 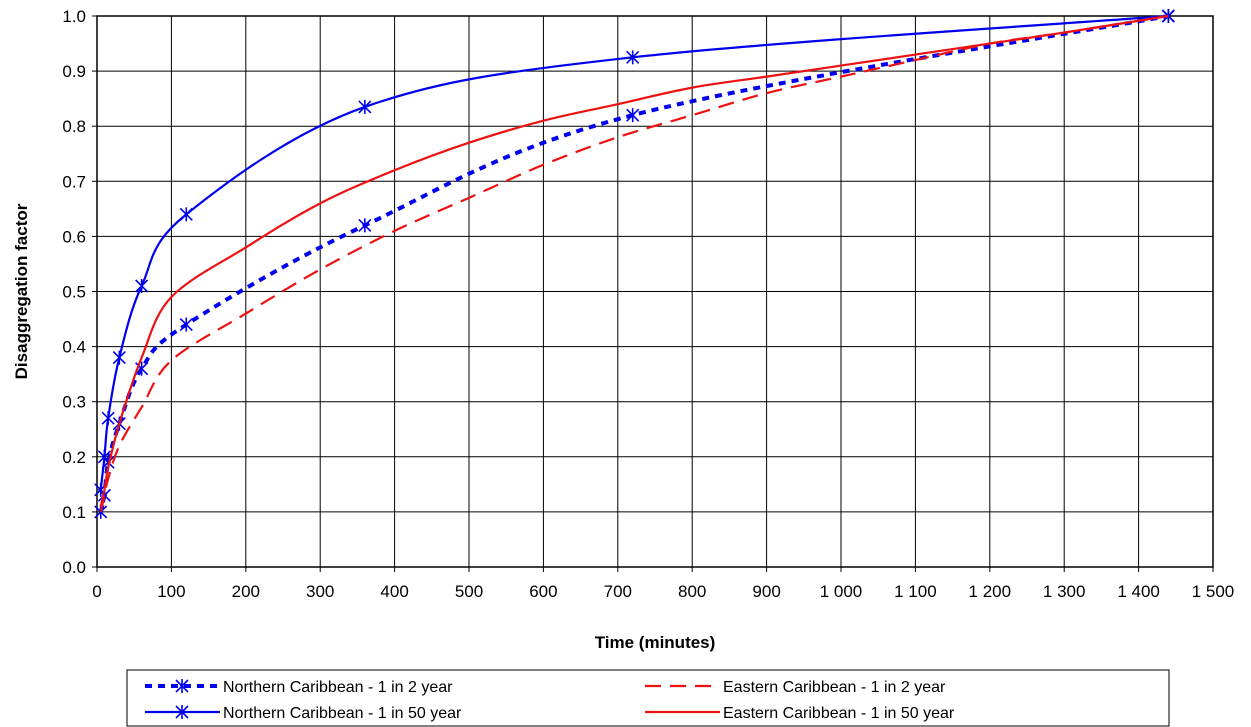 I want to click on x-tick-label: 700, so click(x=618, y=591).